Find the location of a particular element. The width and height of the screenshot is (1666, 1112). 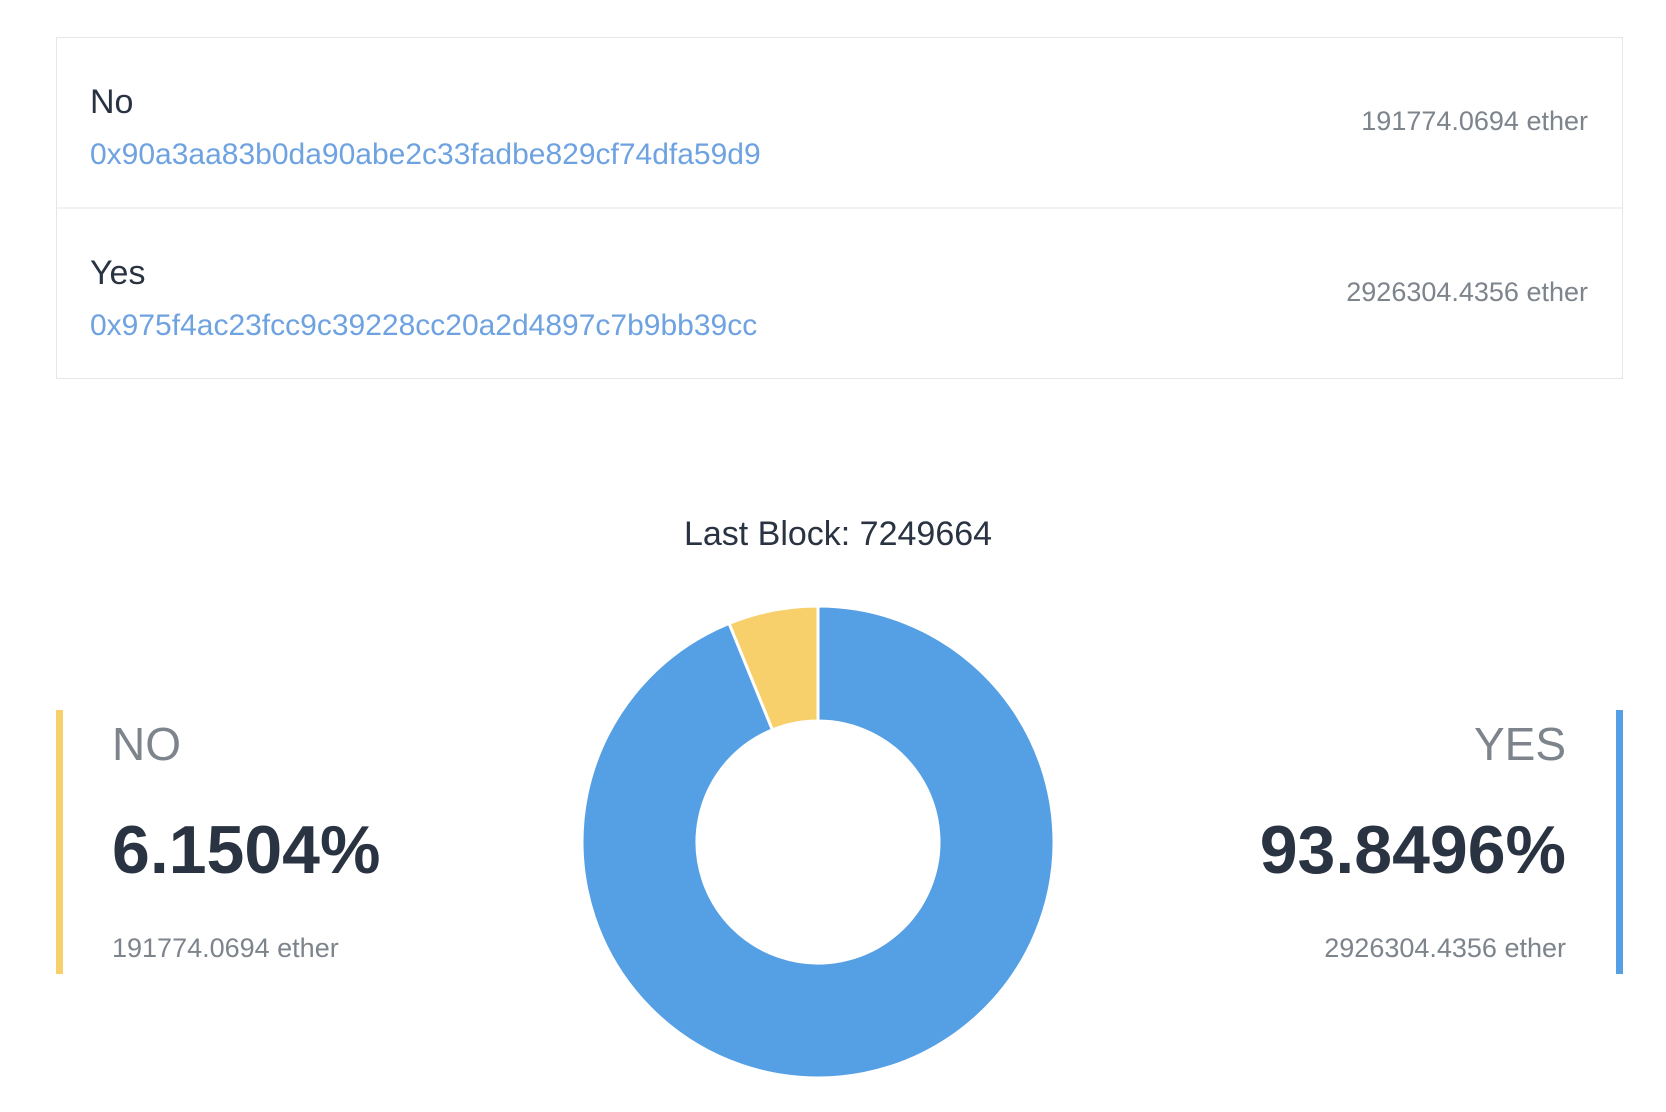

option-amount: 2926304.4356 ether is located at coordinates (1467, 292).